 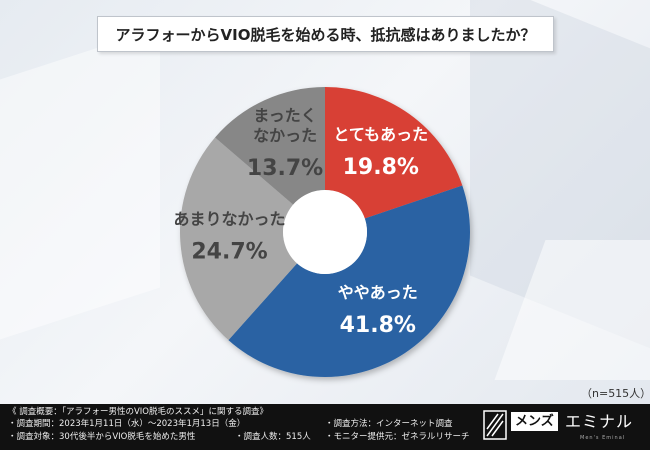 What do you see at coordinates (285, 168) in the screenshot?
I see `slice-percent-label: 13.7%` at bounding box center [285, 168].